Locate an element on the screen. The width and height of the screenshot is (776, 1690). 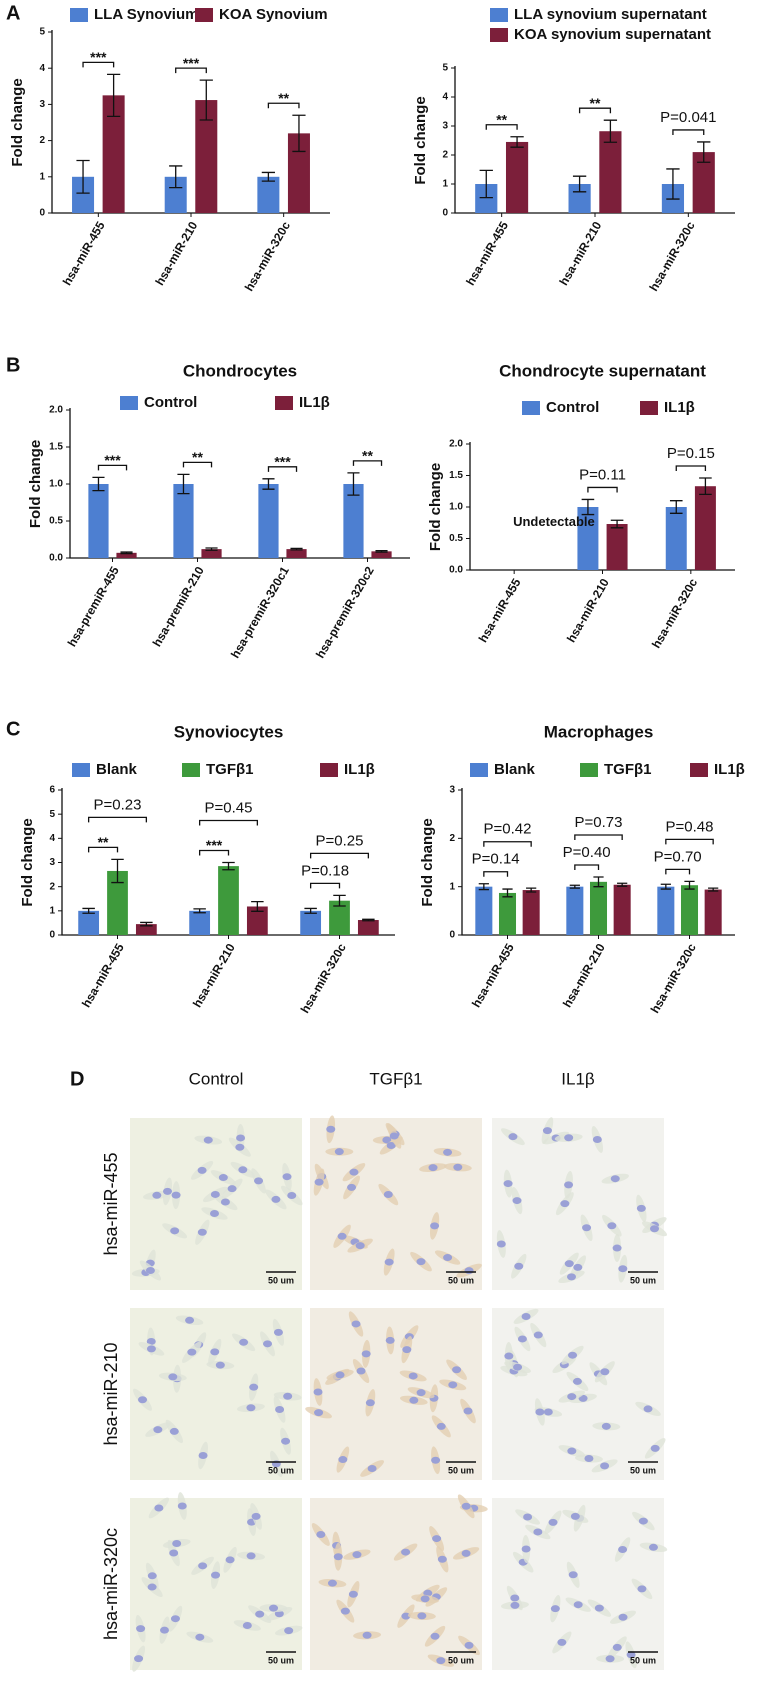
significance-label: P=0.14 is located at coordinates (496, 859).